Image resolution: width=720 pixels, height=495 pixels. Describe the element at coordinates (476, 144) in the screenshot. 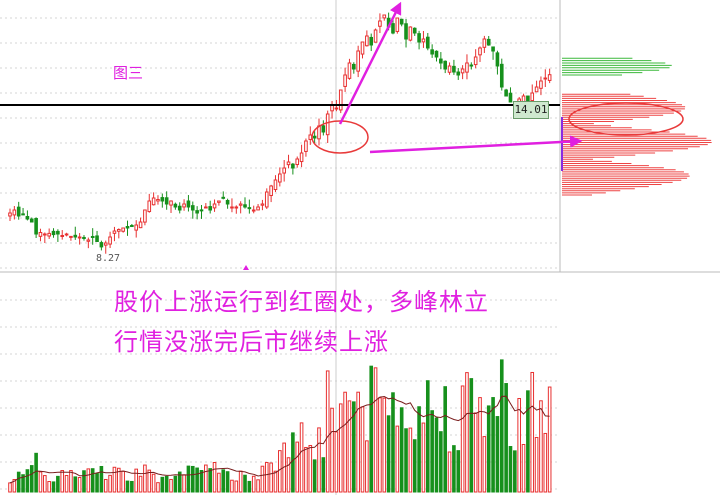

I see `support-arrow` at that location.